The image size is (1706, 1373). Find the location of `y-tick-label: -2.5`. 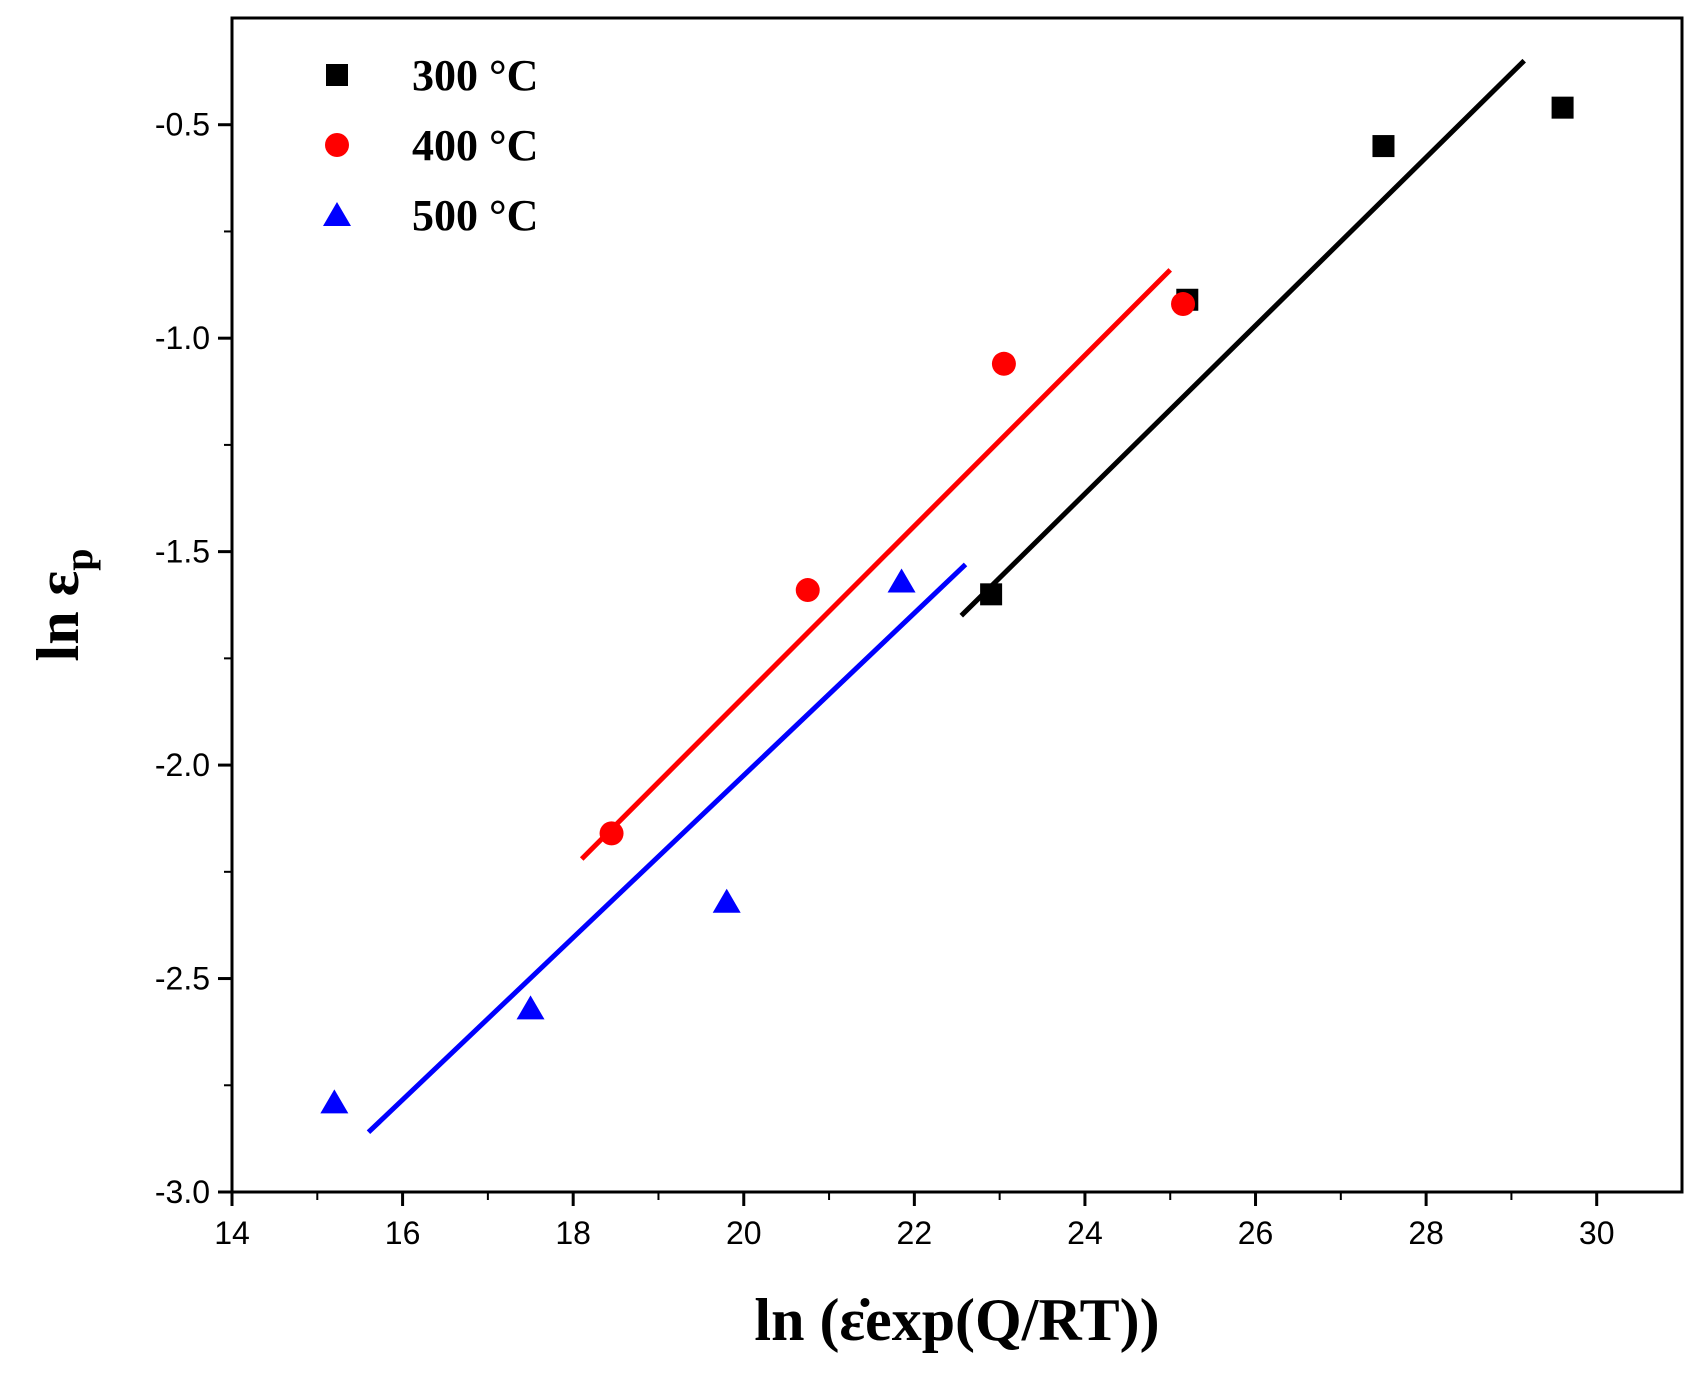

y-tick-label: -2.5 is located at coordinates (182, 979).